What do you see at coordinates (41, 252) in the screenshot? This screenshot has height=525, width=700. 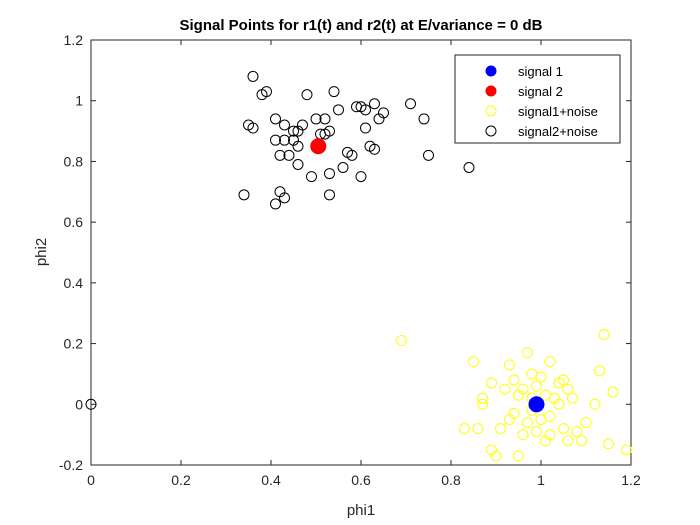 I see `y-axis-label: phi2` at bounding box center [41, 252].